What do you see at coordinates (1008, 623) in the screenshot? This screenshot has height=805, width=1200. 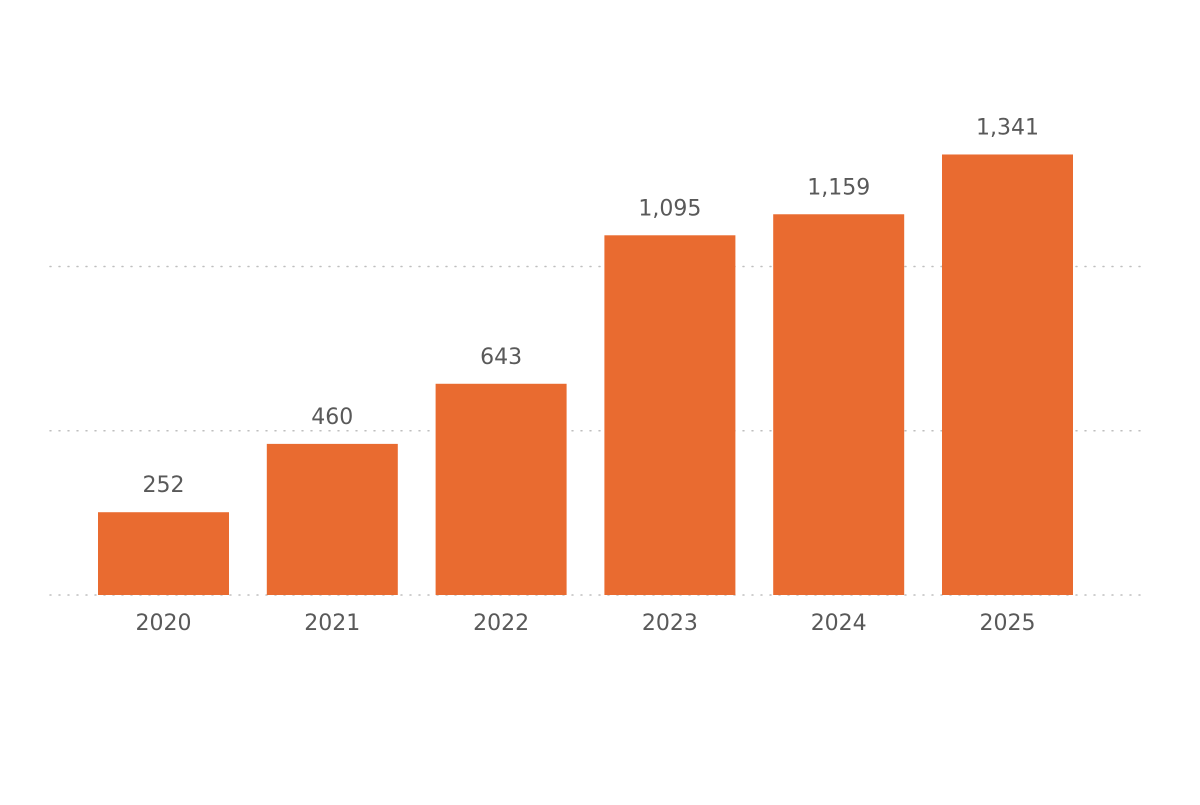 I see `x-tick-label-2025: 2025` at bounding box center [1008, 623].